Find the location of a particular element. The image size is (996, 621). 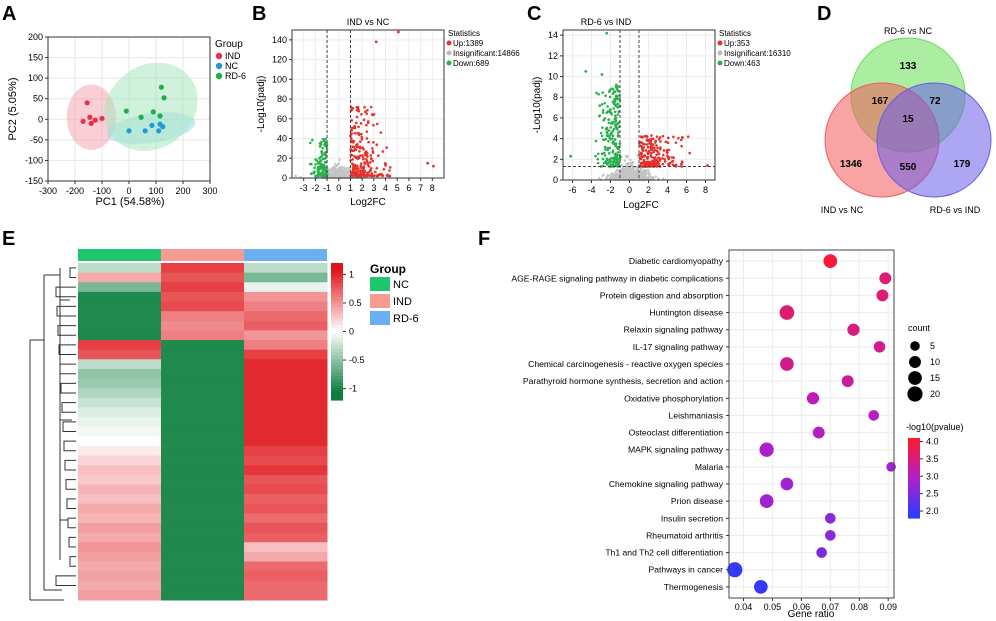

bubble-x-tick-label: 0.08 is located at coordinates (859, 607).